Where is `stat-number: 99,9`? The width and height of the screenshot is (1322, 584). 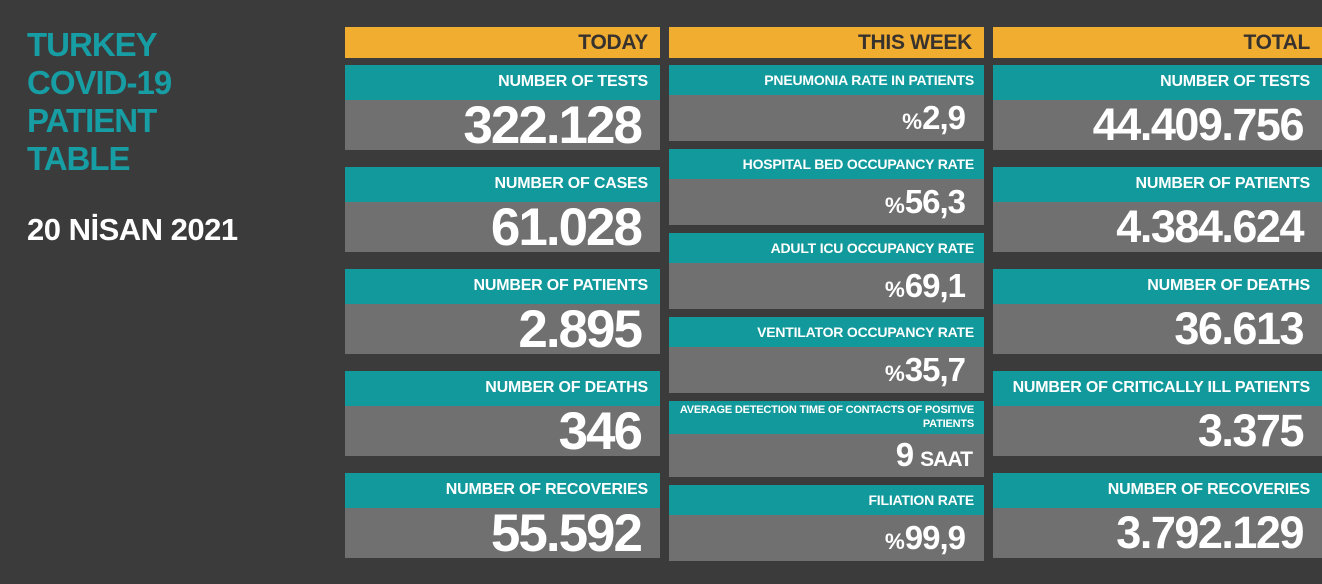 stat-number: 99,9 is located at coordinates (935, 537).